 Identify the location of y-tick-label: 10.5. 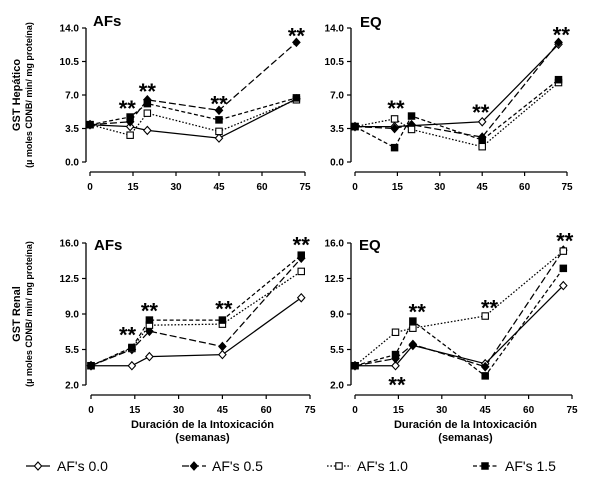
(70, 62).